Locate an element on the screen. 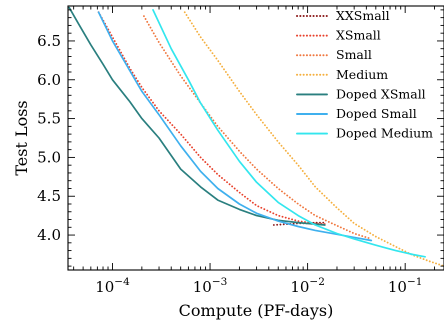 The image size is (444, 324). legend-label-xsmall: XSmall is located at coordinates (358, 35).